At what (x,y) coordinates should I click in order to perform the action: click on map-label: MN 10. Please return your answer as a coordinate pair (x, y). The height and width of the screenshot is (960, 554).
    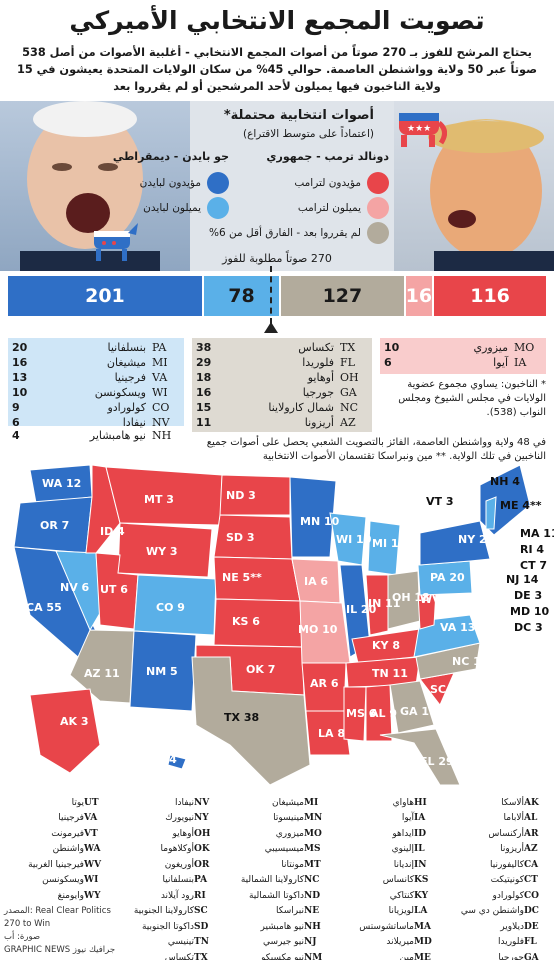
    Looking at the image, I should click on (320, 521).